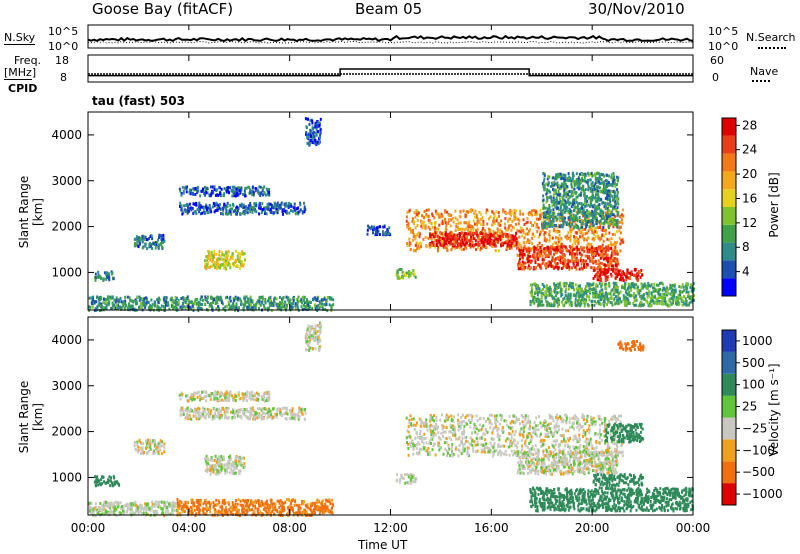  What do you see at coordinates (66, 272) in the screenshot?
I see `y-tick-label: 1000` at bounding box center [66, 272].